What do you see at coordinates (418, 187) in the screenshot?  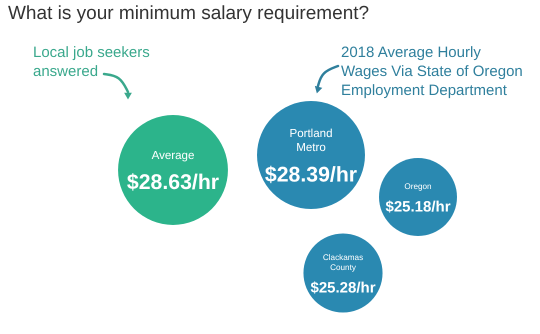 I see `category-label: Oregon` at bounding box center [418, 187].